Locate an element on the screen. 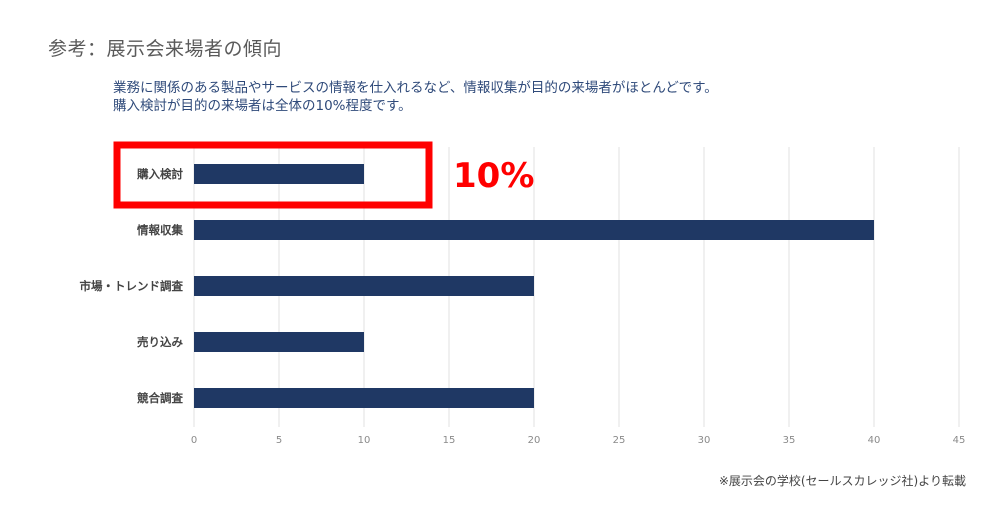 The image size is (1000, 511). x-tick-label-2: 10 is located at coordinates (364, 440).